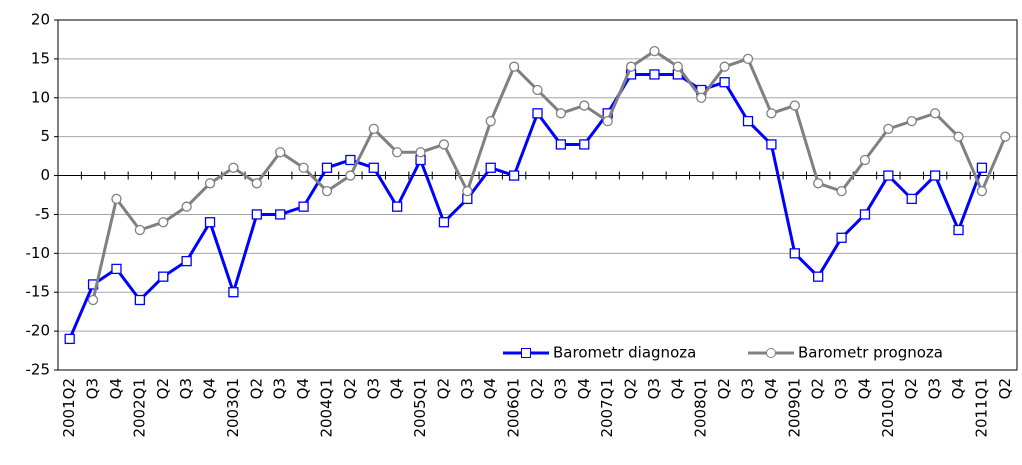  I want to click on y-tick-label: 10, so click(40, 97).